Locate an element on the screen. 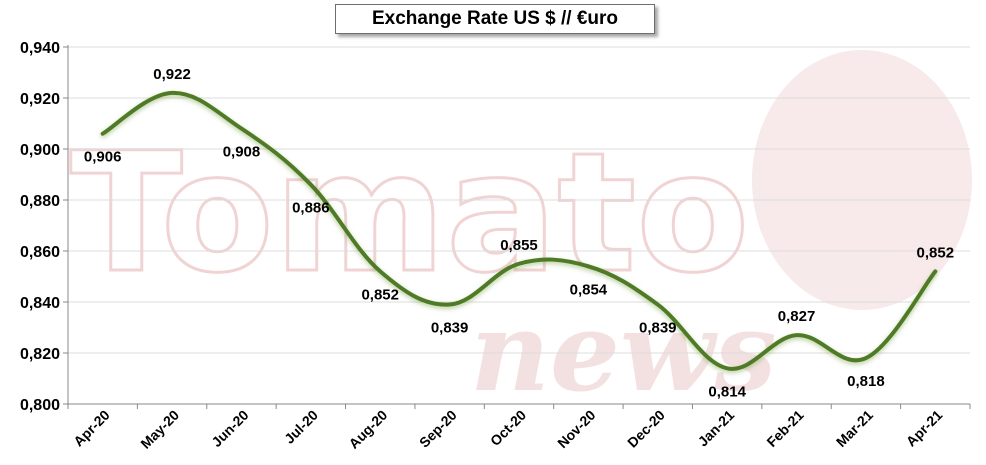  data-label: 0,906 is located at coordinates (103, 157).